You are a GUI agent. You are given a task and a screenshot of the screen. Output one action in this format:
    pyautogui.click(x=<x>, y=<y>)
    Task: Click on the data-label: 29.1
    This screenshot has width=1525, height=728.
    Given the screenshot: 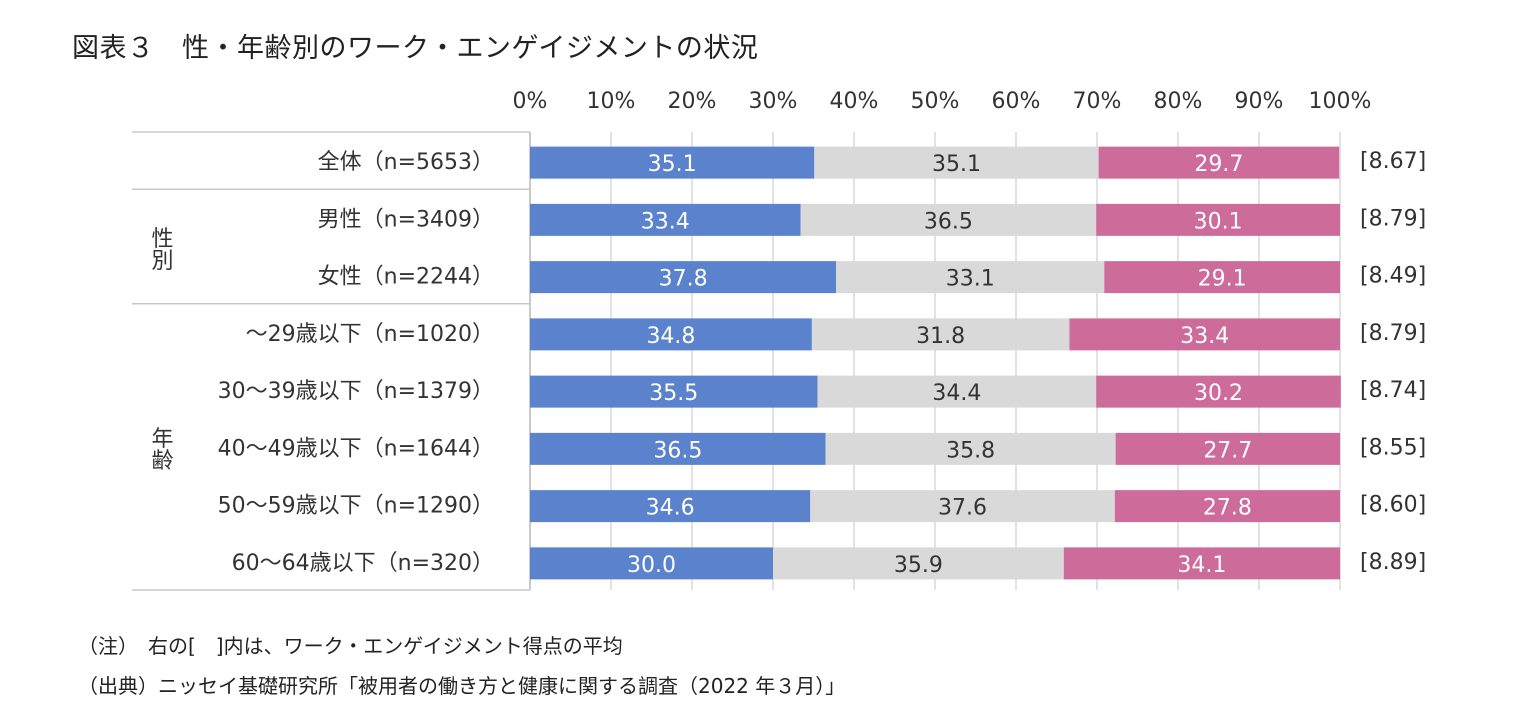 What is the action you would take?
    pyautogui.click(x=1222, y=279)
    